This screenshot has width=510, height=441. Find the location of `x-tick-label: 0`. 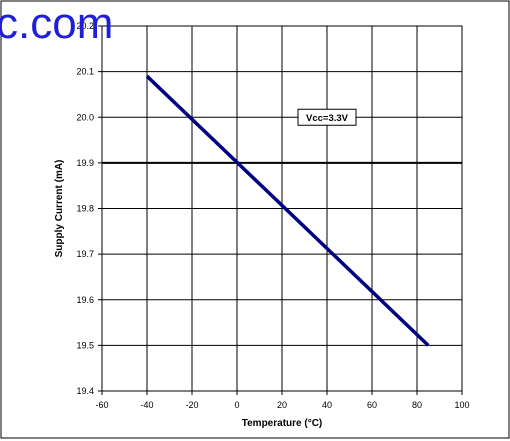

x-tick-label: 0 is located at coordinates (236, 405).